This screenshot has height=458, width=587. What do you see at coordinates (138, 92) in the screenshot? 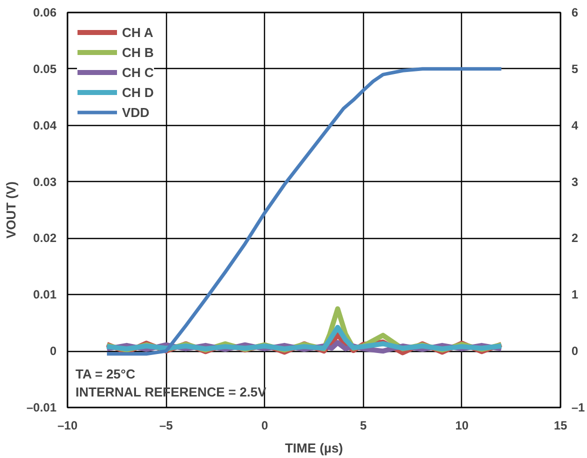
I see `legend-label: CH D` at bounding box center [138, 92].